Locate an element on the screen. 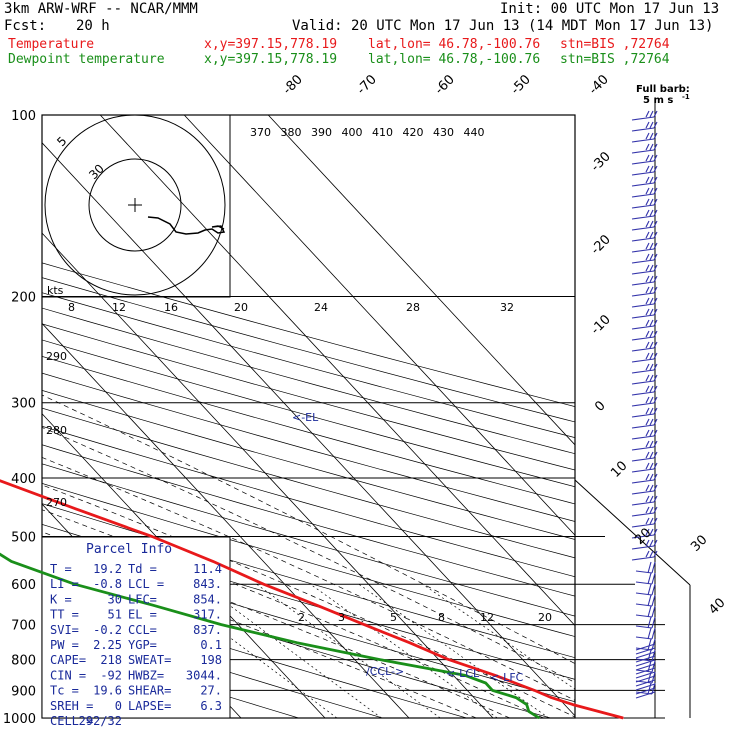 The height and width of the screenshot is (740, 740). parcel-info-cell: 292/32 is located at coordinates (100, 721).